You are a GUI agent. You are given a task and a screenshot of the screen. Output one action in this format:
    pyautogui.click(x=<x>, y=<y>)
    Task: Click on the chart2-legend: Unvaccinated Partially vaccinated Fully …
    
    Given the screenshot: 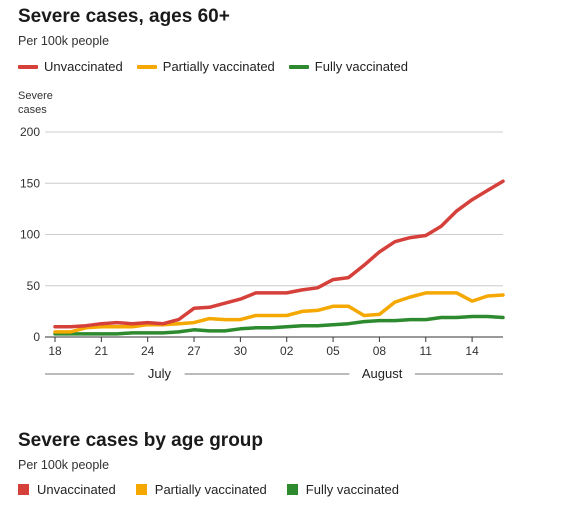 What is the action you would take?
    pyautogui.click(x=215, y=489)
    